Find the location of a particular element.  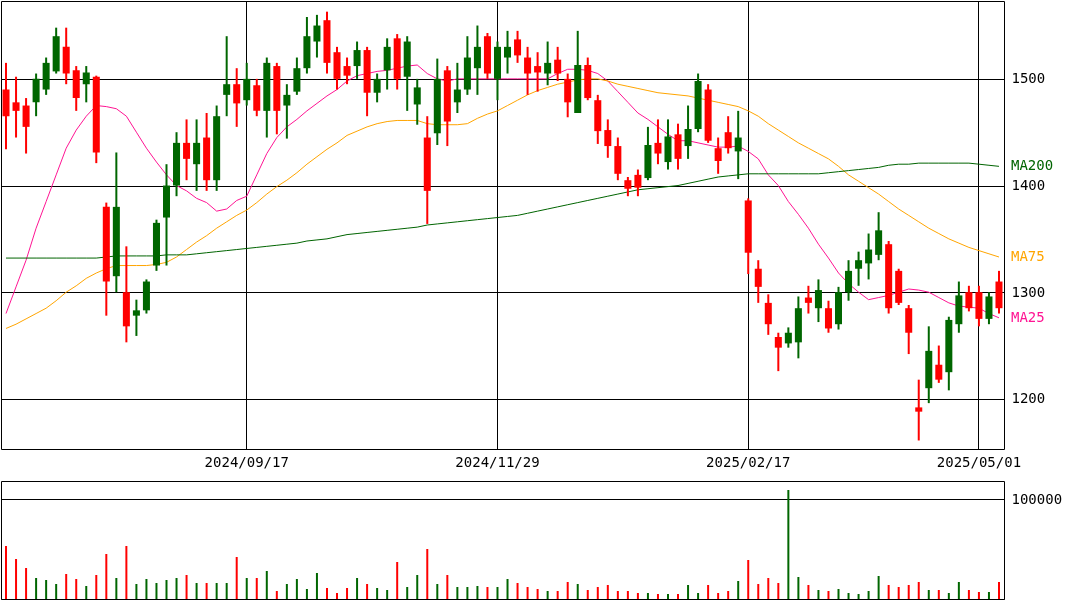

series-label: MA200 is located at coordinates (1032, 165).